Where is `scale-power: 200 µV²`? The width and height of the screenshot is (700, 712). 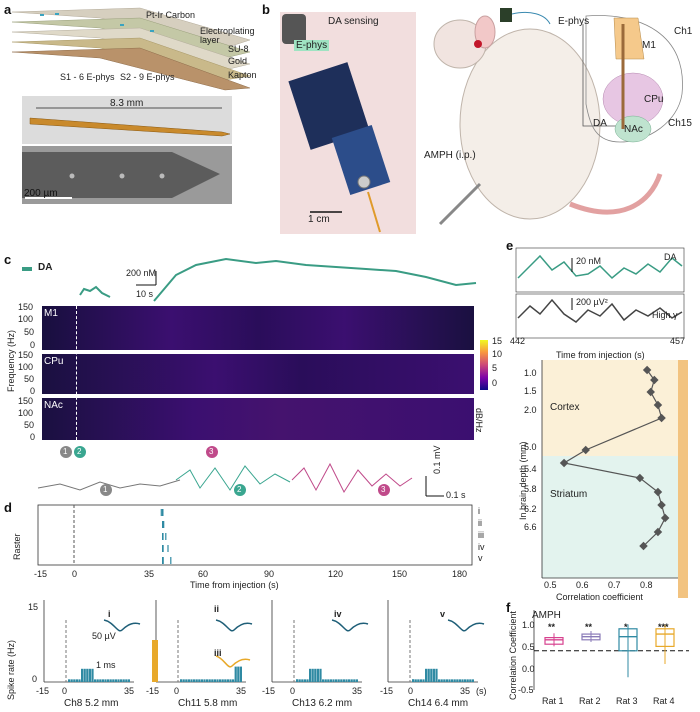 scale-power: 200 µV² is located at coordinates (592, 302).